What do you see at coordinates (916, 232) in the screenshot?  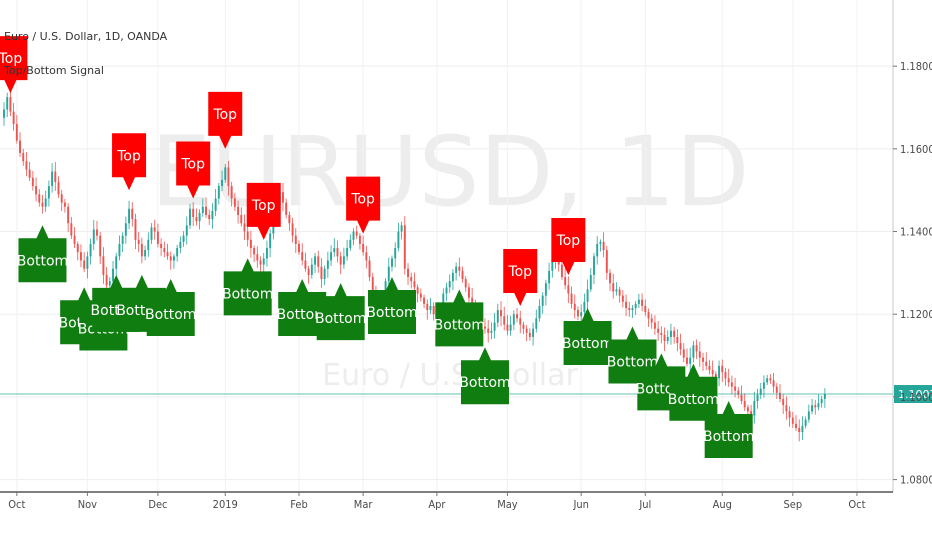 I see `price-tick-label: 1.14000` at bounding box center [916, 232].